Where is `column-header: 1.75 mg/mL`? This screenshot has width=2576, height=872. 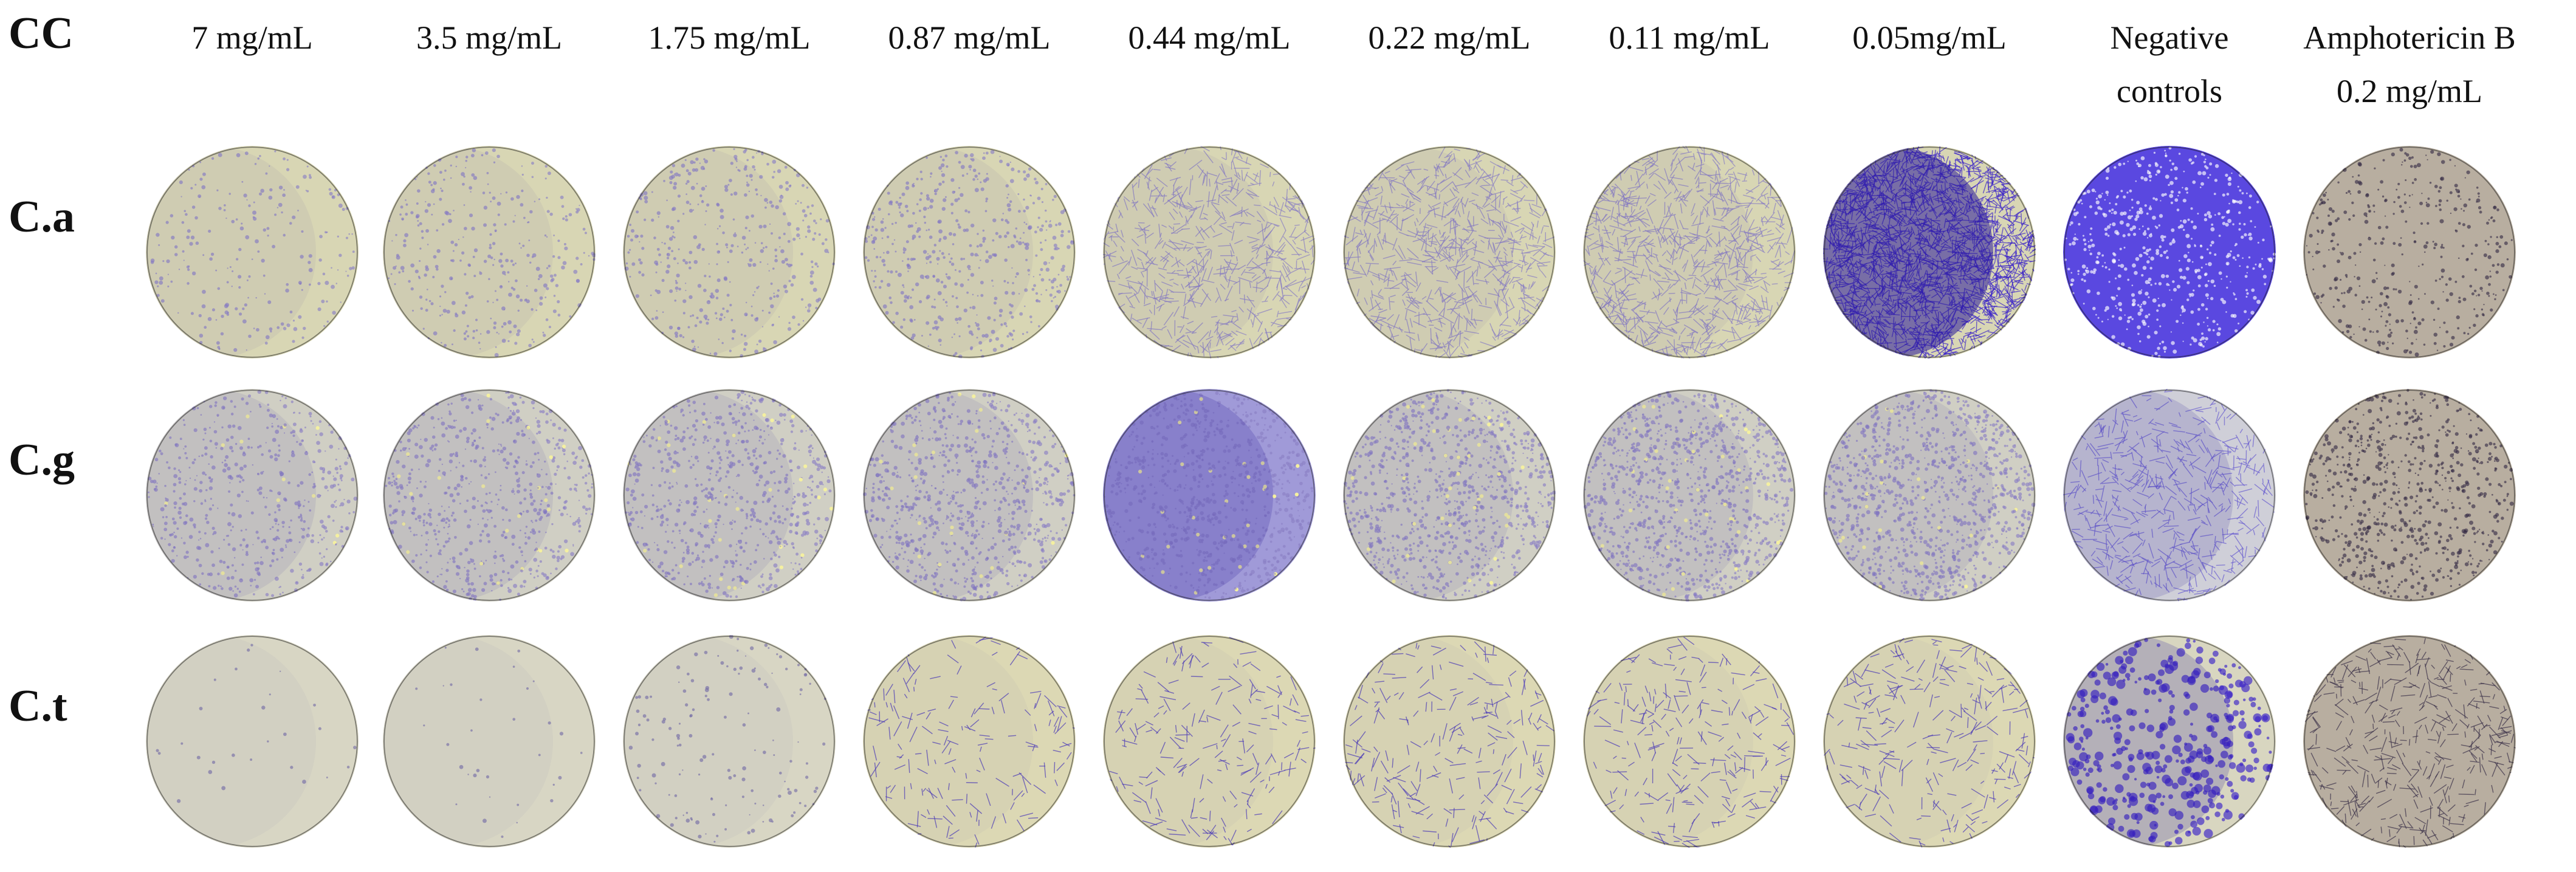 column-header: 1.75 mg/mL is located at coordinates (729, 38).